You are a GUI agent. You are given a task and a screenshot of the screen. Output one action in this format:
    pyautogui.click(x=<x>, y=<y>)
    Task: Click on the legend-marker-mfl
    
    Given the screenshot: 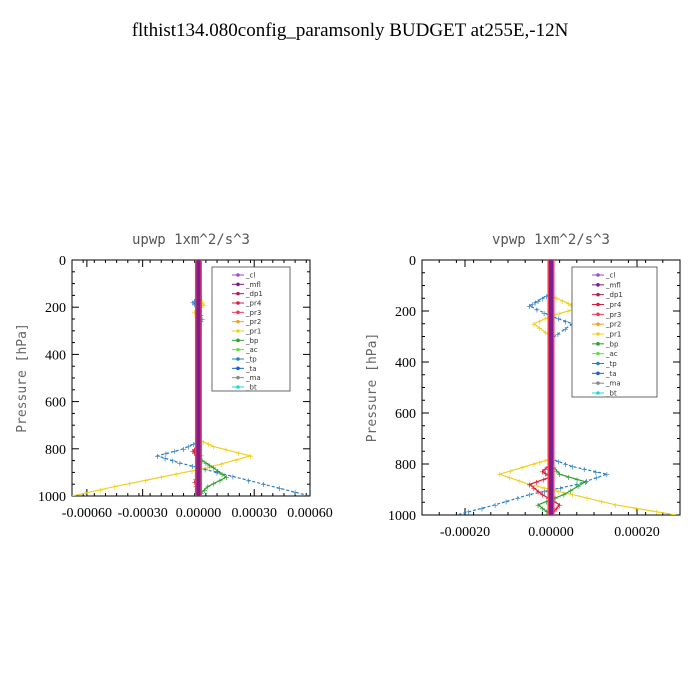 What is the action you would take?
    pyautogui.click(x=238, y=284)
    